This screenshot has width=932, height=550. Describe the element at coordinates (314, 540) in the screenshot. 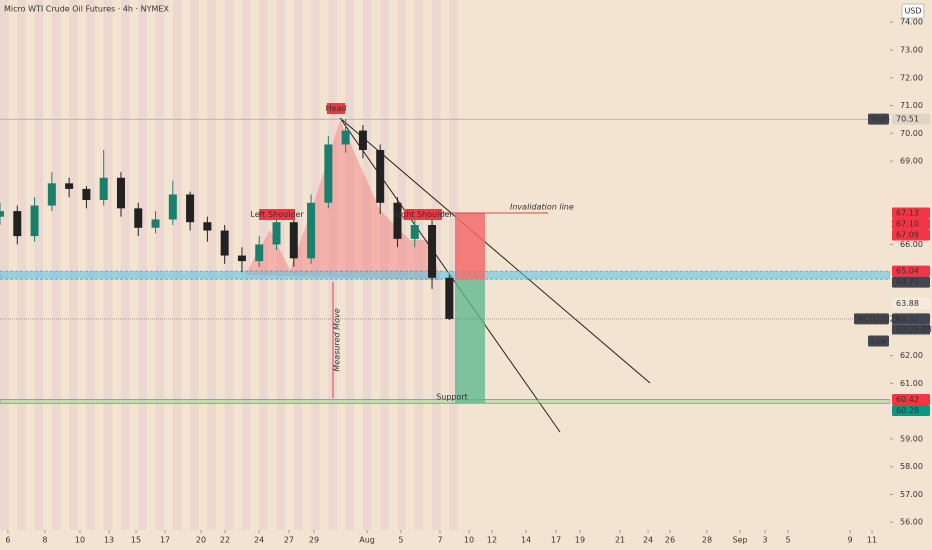

I see `x-tick-label: 29` at that location.